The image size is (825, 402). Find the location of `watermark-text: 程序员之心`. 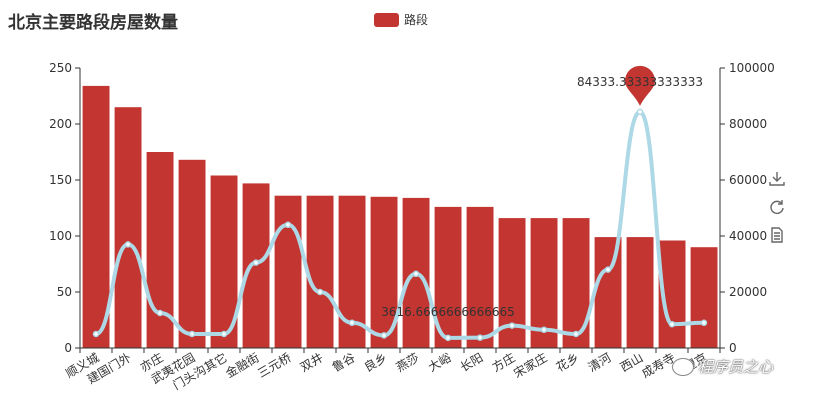

watermark-text: 程序员之心 is located at coordinates (736, 367).